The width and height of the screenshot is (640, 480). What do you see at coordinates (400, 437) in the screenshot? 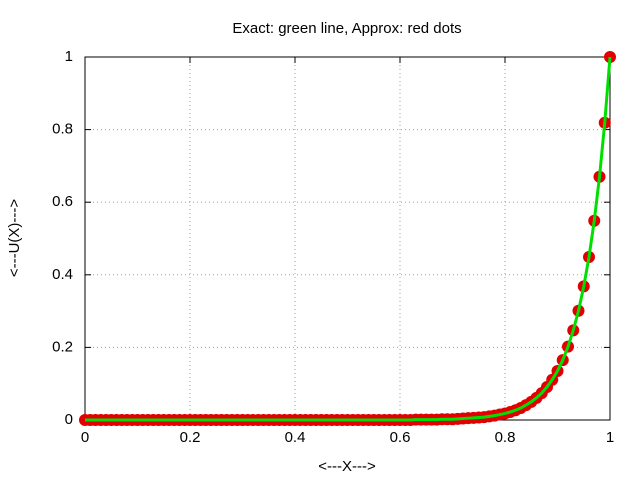
I see `x-tick-label: 0.6` at bounding box center [400, 437].